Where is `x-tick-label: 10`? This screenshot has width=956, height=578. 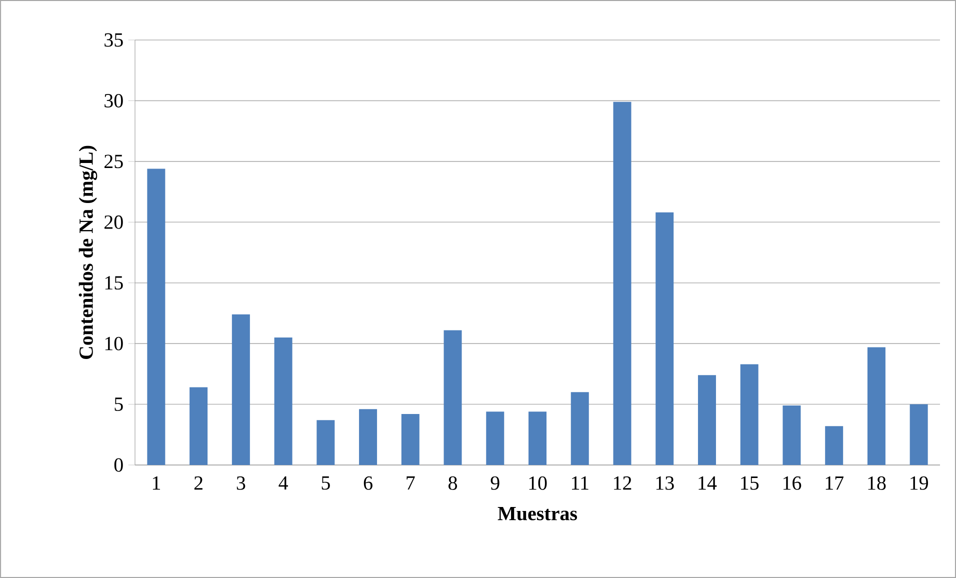 x-tick-label: 10 is located at coordinates (538, 483).